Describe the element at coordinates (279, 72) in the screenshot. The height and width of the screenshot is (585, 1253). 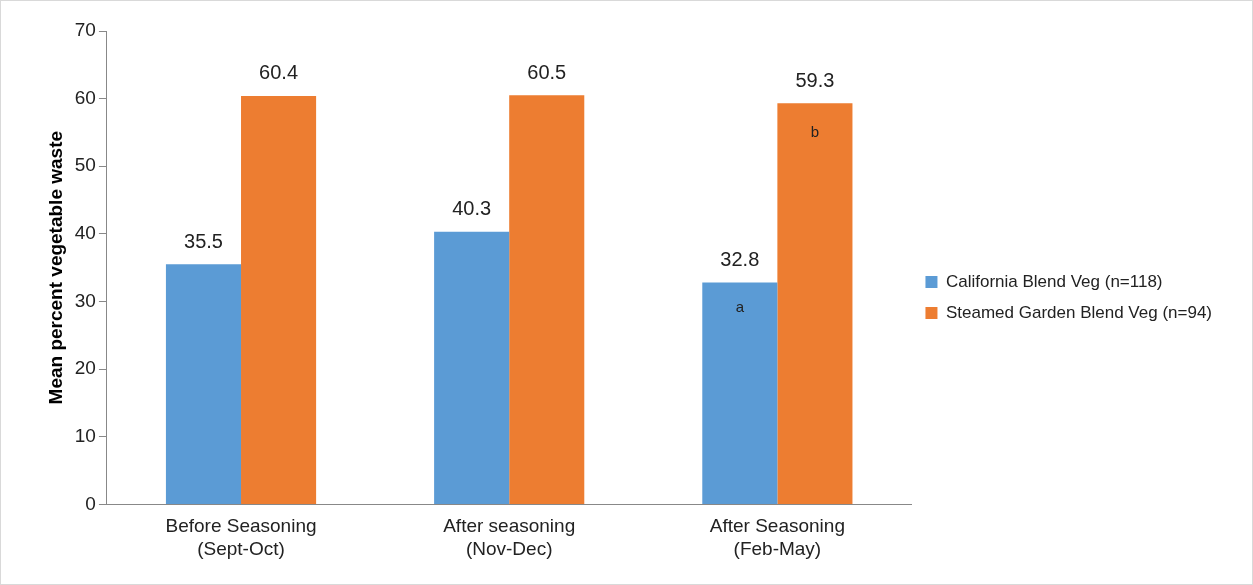
I see `data-label: 60.4` at that location.